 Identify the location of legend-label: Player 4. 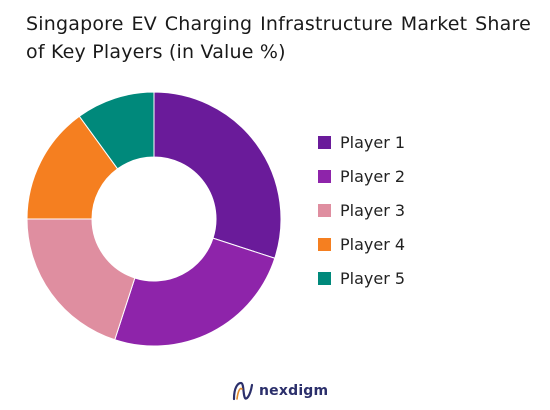
(373, 244).